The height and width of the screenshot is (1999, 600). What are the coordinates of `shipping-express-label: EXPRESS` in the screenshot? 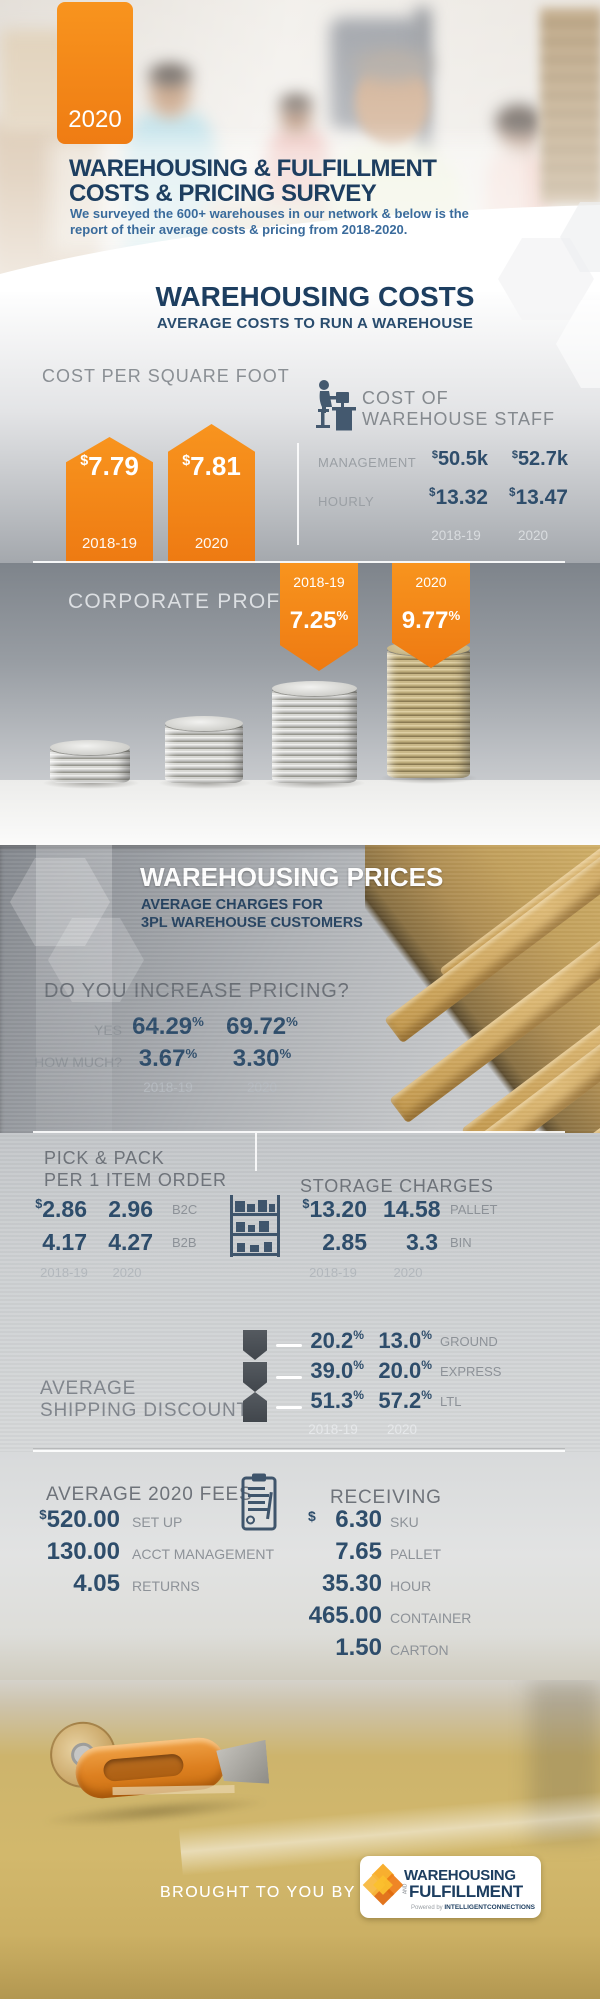 It's located at (471, 1371).